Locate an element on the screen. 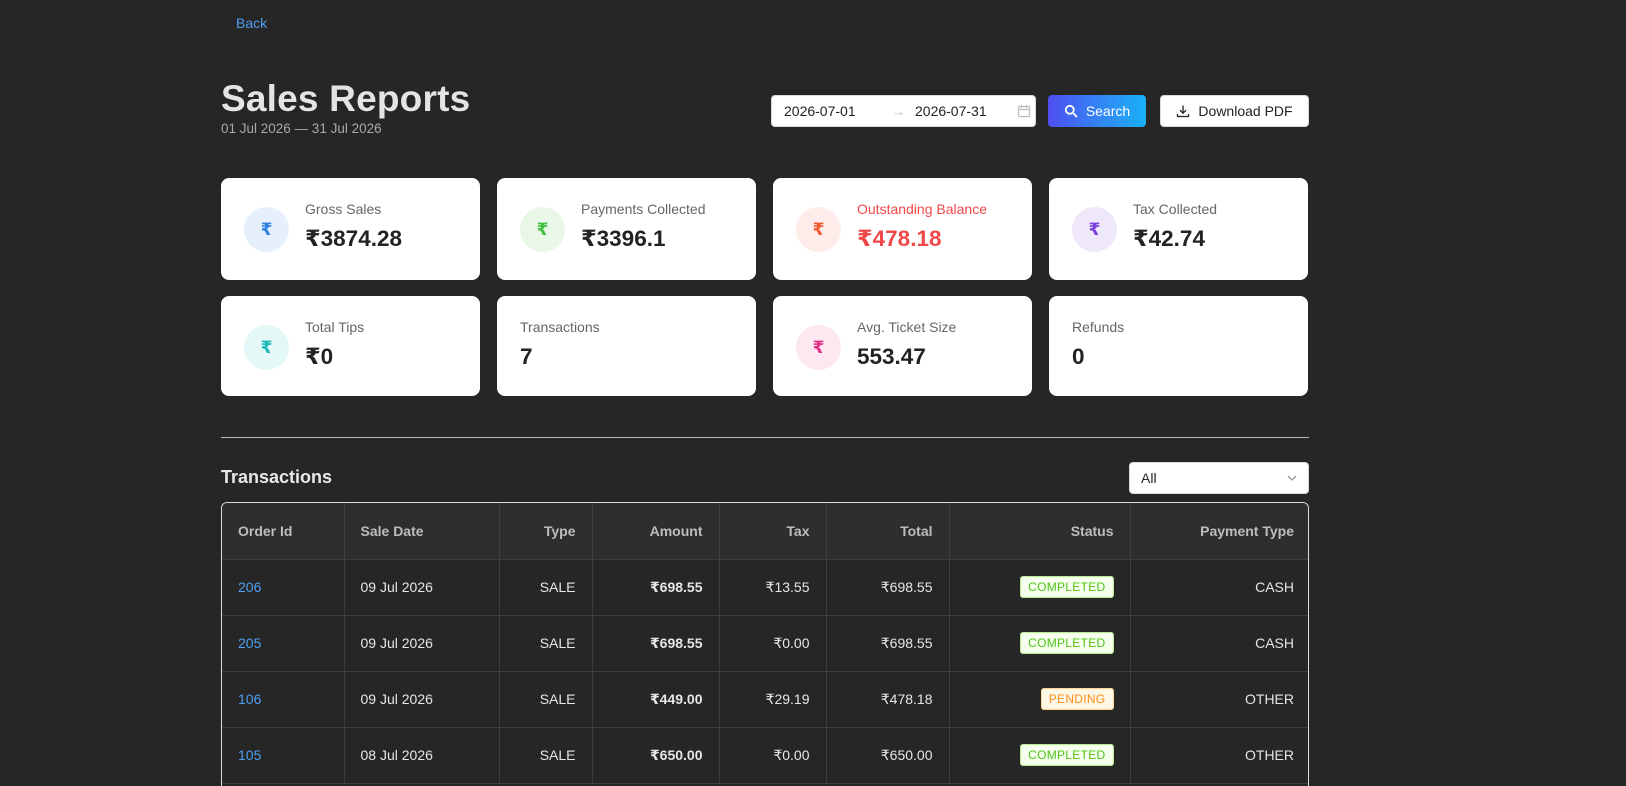  summary-card: ₹ Payments Collected ₹3396.1 is located at coordinates (626, 229).